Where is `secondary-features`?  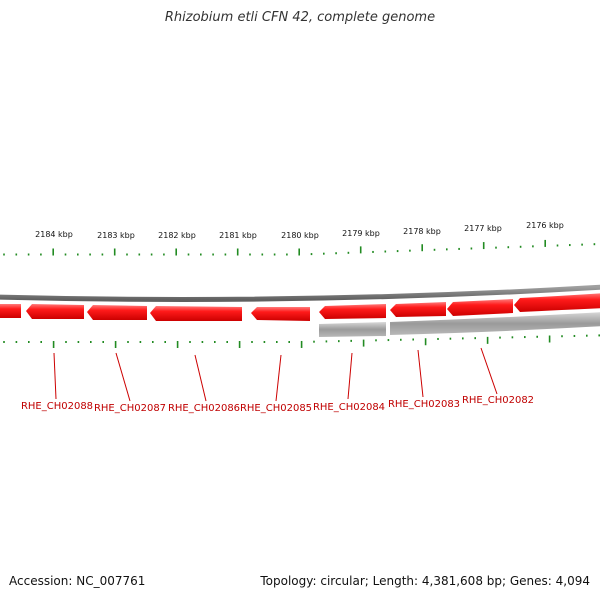
secondary-features is located at coordinates (459, 324).